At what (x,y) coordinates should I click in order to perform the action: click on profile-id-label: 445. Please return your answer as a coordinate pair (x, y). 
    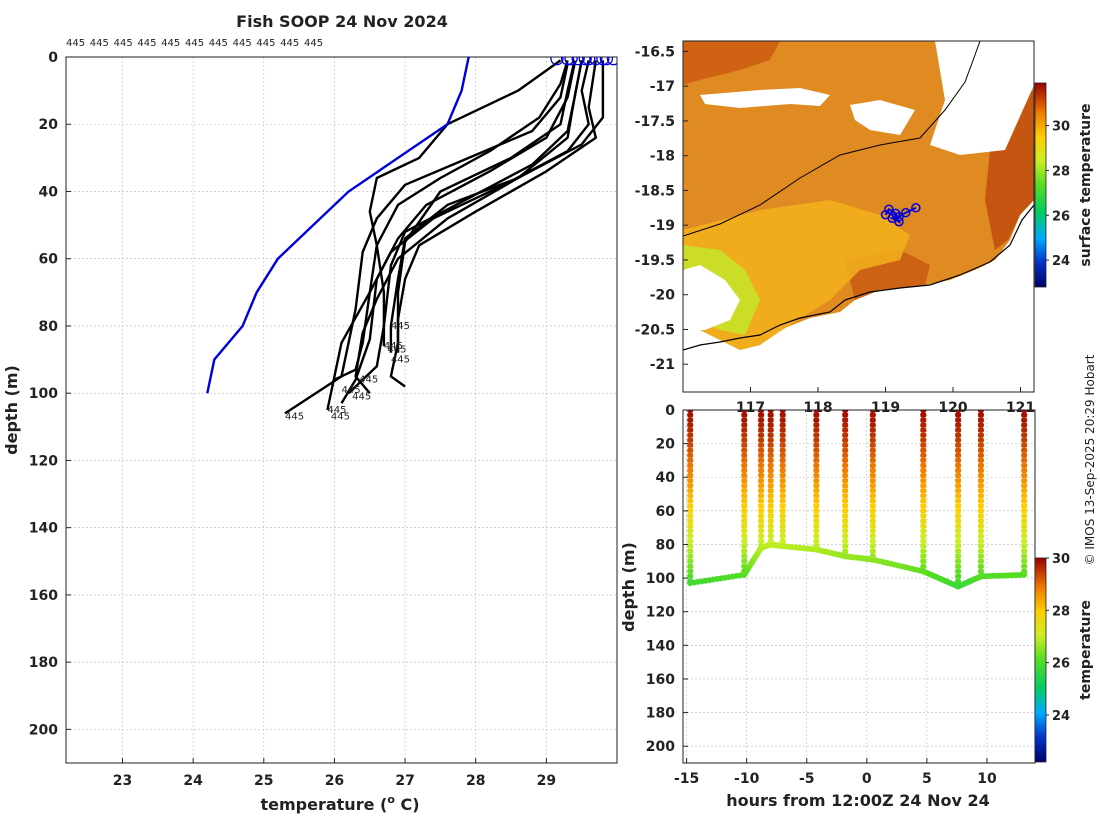
    Looking at the image, I should click on (242, 43).